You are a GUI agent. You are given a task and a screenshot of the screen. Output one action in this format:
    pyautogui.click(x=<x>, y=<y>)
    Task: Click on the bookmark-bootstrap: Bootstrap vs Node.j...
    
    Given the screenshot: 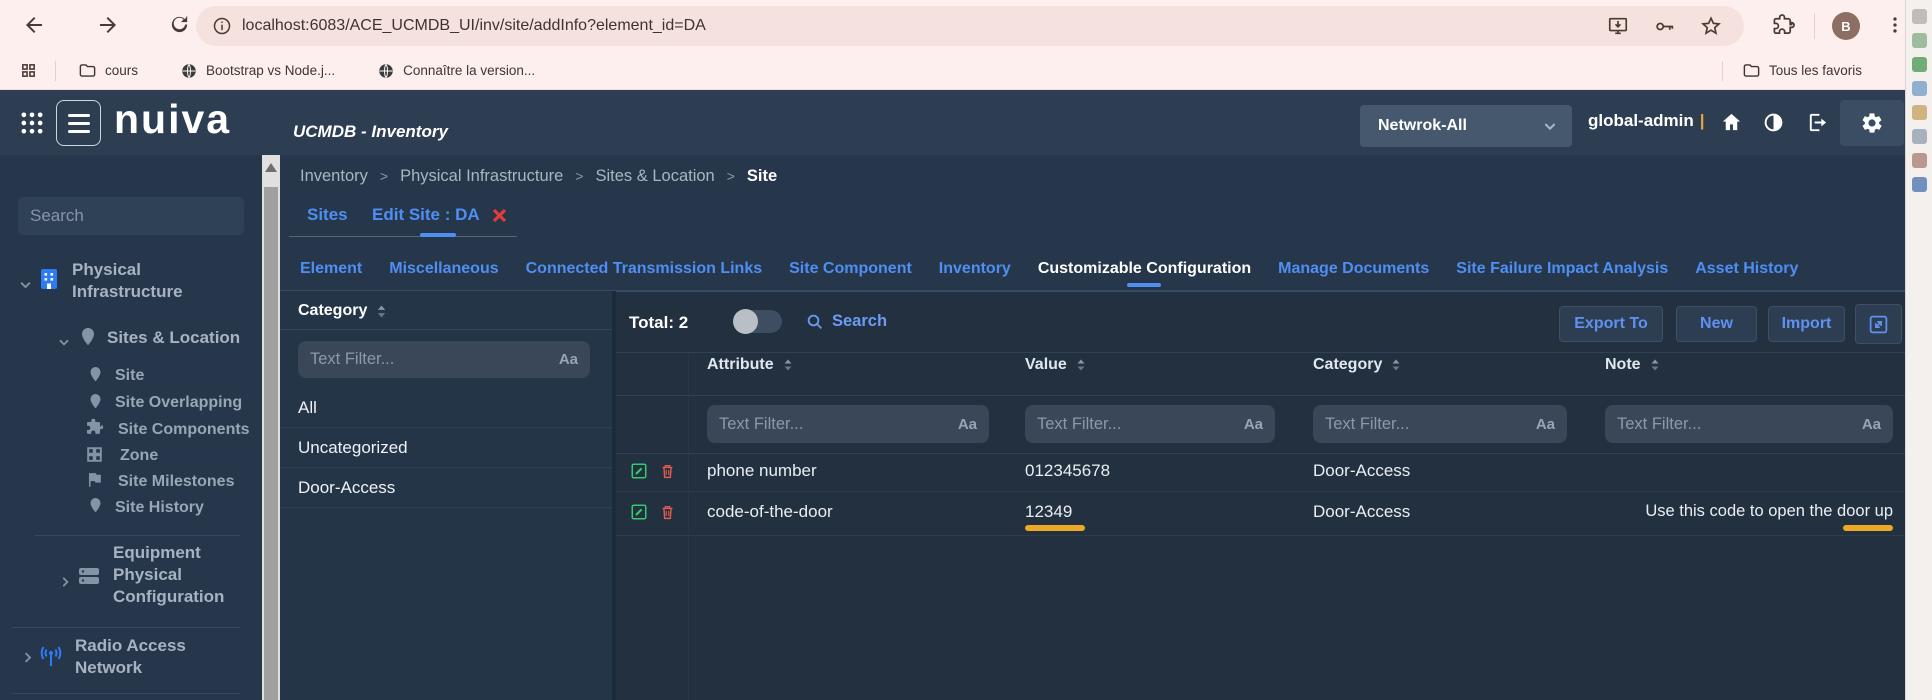 What is the action you would take?
    pyautogui.click(x=257, y=71)
    